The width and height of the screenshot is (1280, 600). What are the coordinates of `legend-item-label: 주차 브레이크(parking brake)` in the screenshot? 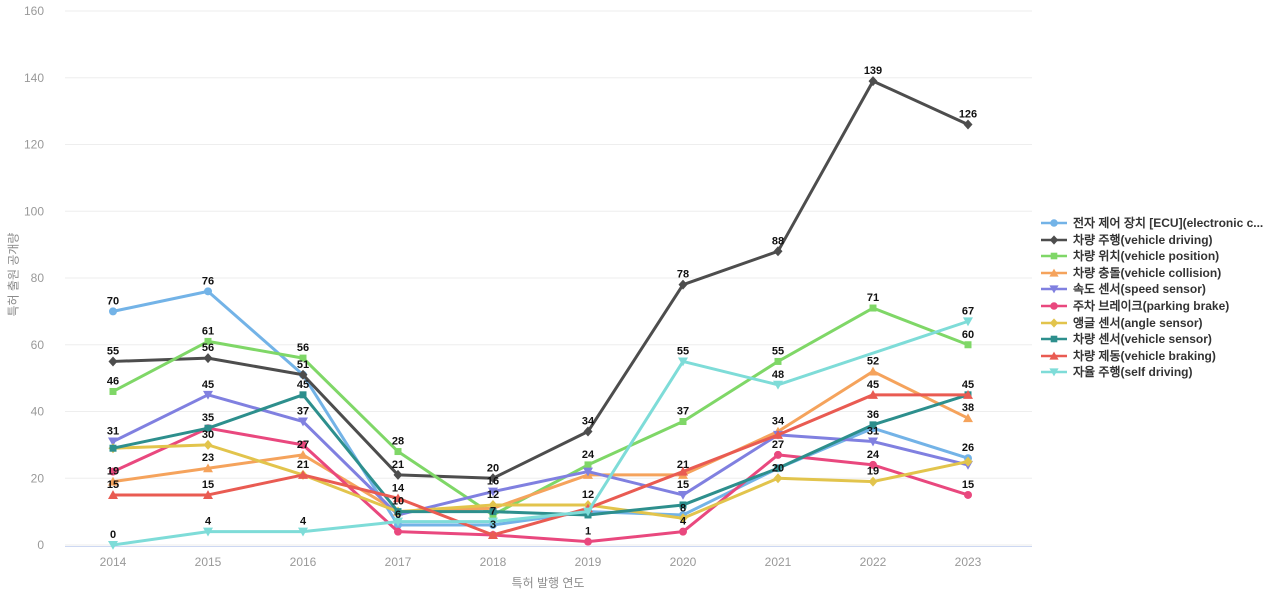 It's located at (1151, 305).